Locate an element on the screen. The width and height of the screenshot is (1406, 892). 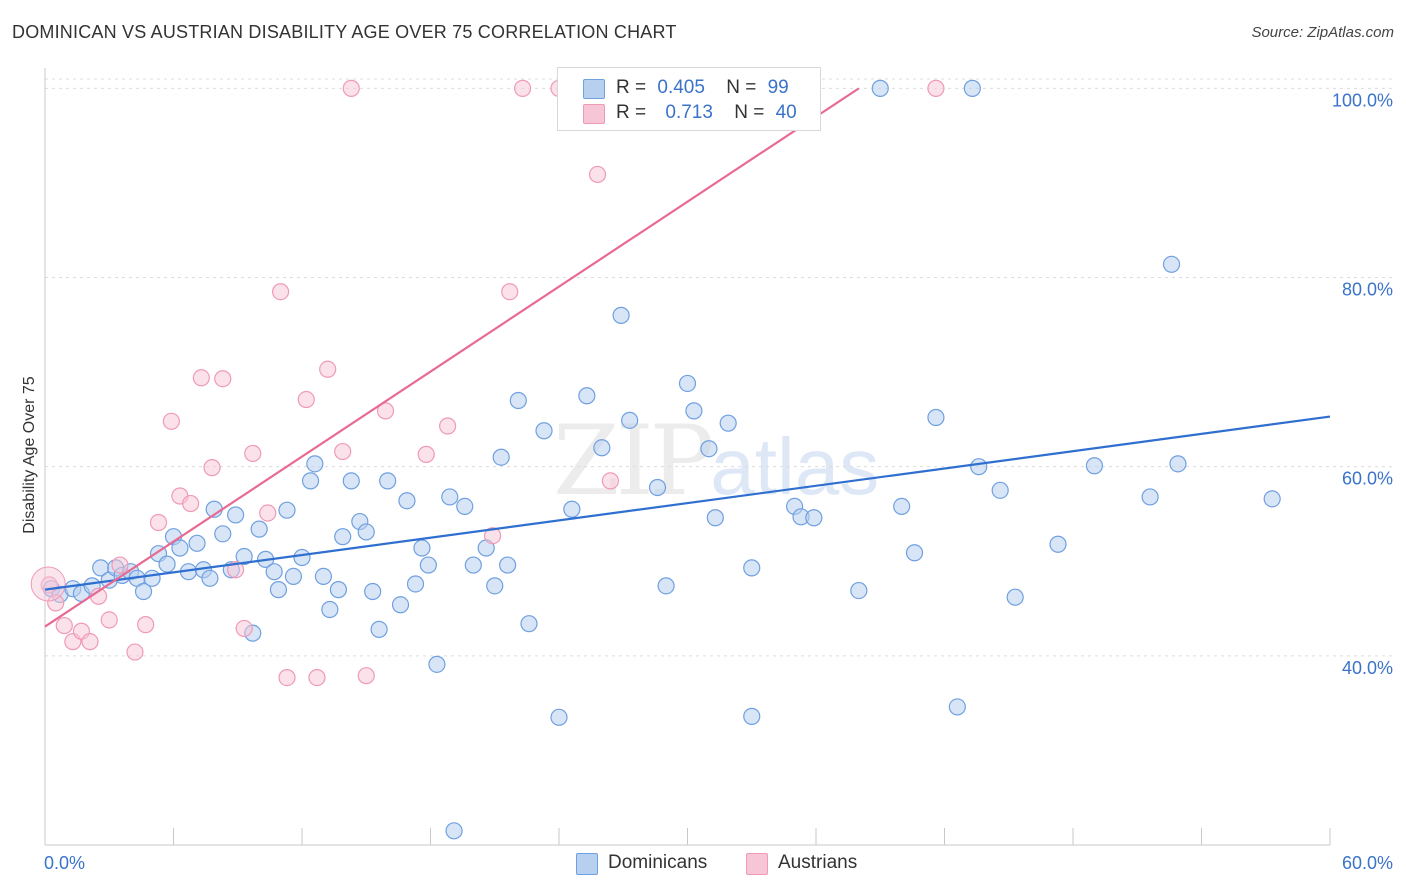
y-tick-label: 100.0% is located at coordinates (1362, 100).